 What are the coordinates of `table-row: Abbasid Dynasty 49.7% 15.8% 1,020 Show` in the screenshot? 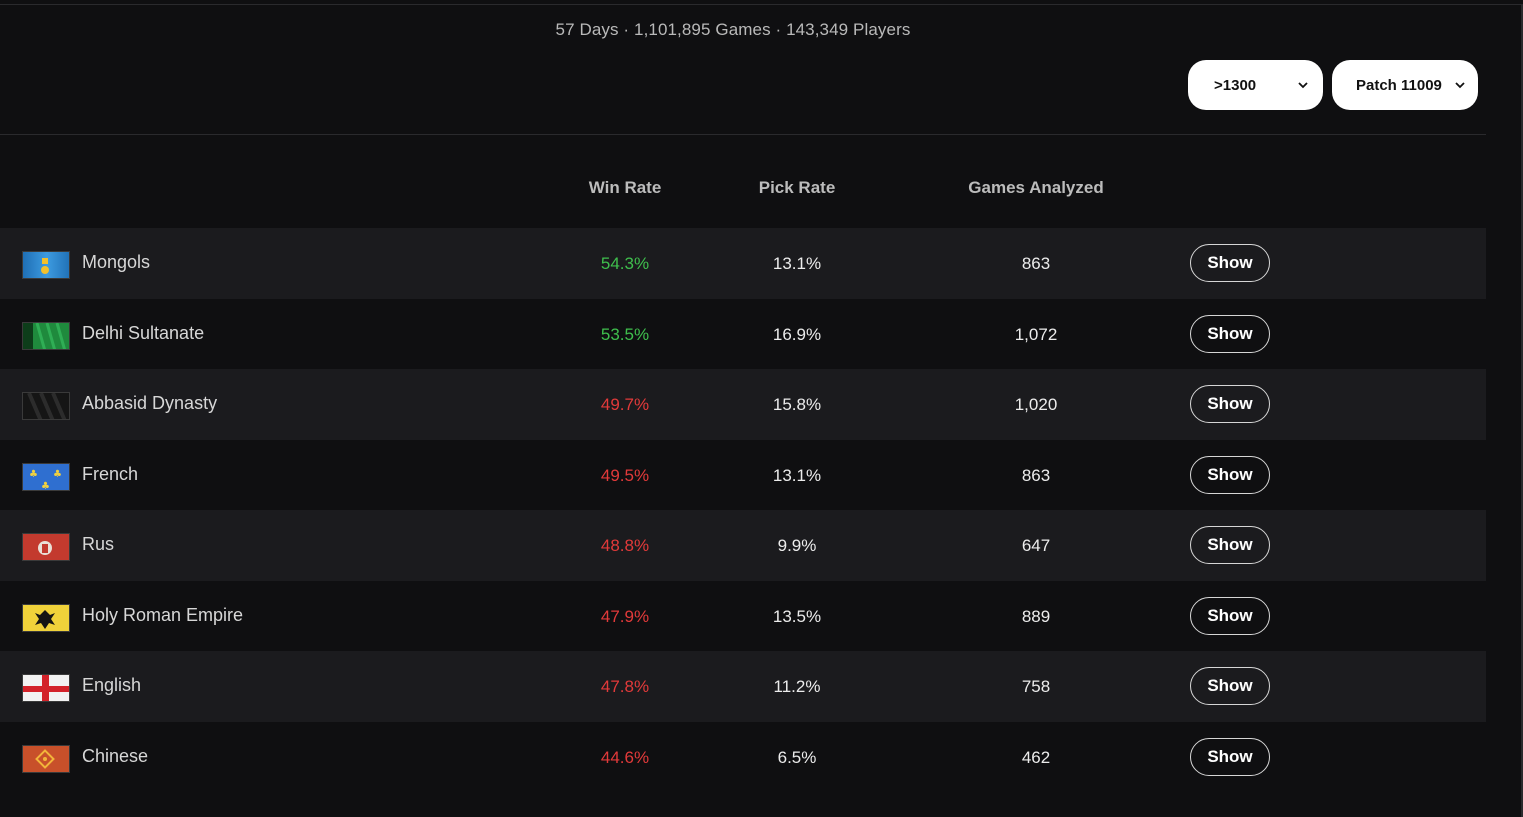 It's located at (743, 404).